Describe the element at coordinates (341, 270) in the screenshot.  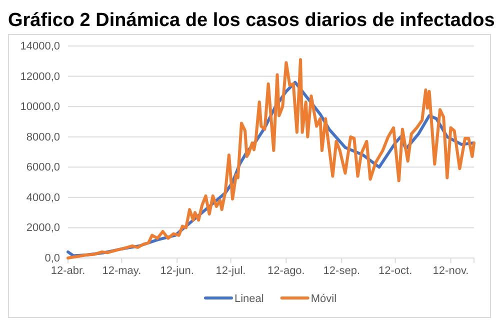
I see `x-tick-label: 12-sep.` at that location.